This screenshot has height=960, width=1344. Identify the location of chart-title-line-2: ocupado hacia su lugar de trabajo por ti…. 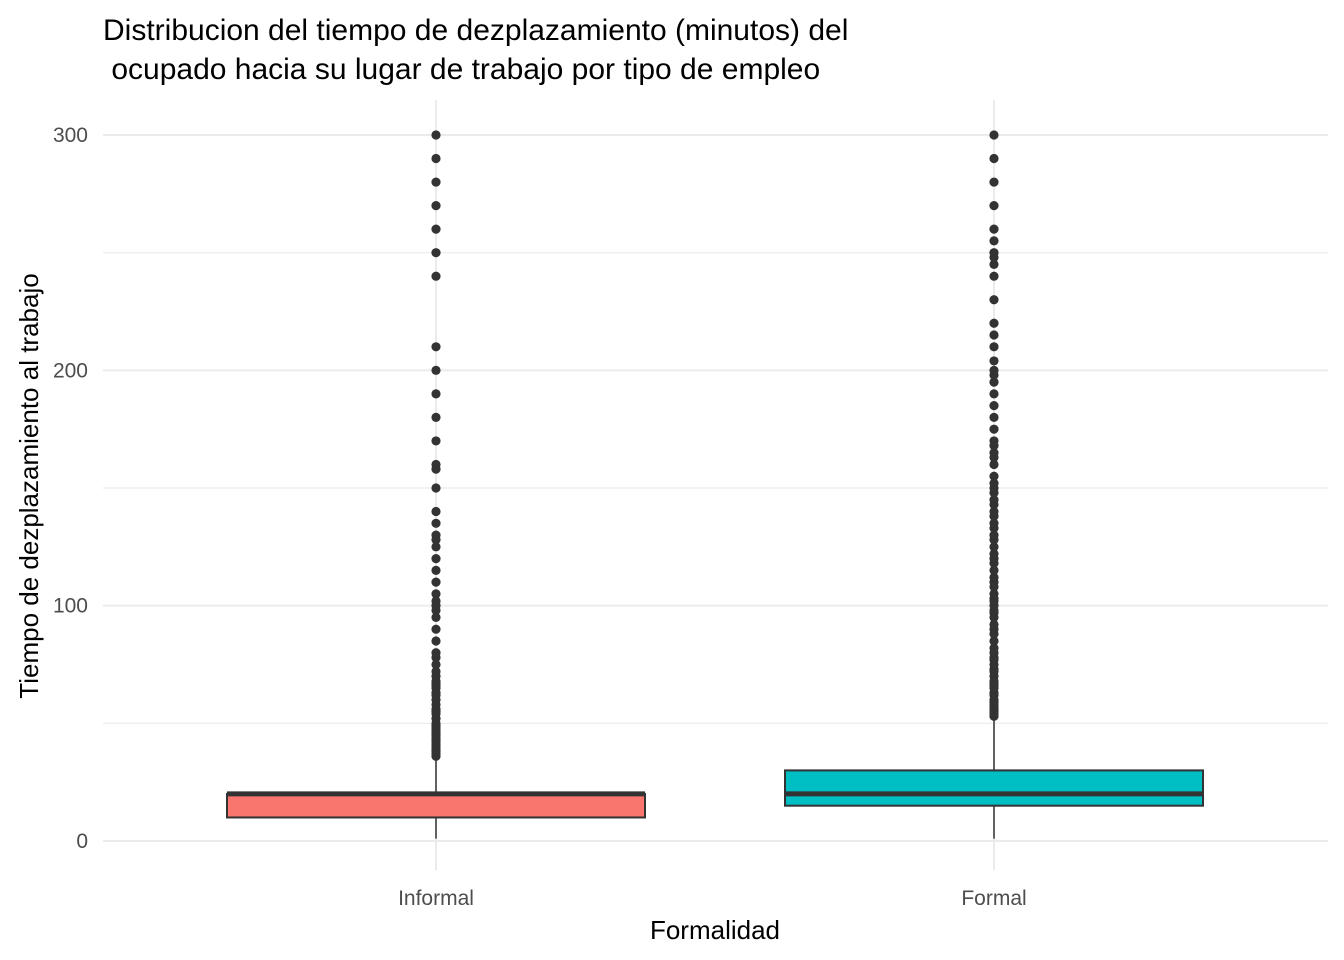
(461, 69).